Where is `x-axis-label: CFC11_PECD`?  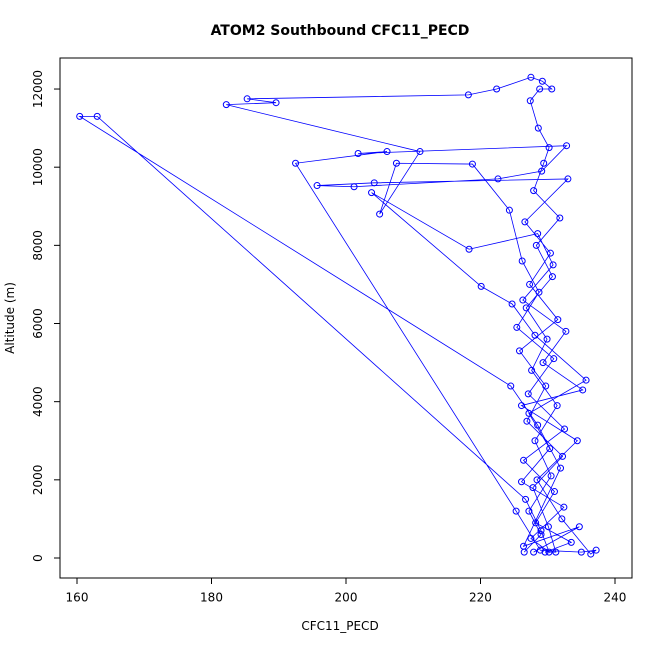 x-axis-label: CFC11_PECD is located at coordinates (339, 626).